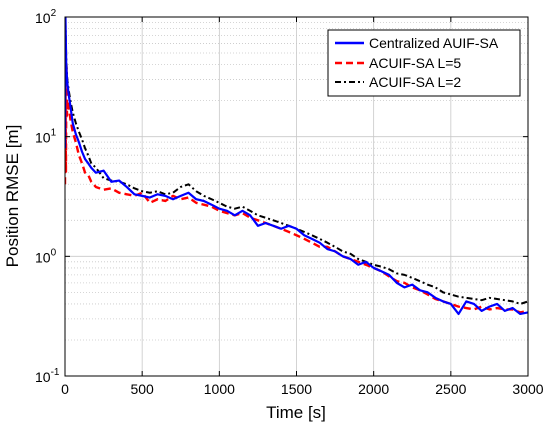  I want to click on y-tick-exponent: 1, so click(54, 133).